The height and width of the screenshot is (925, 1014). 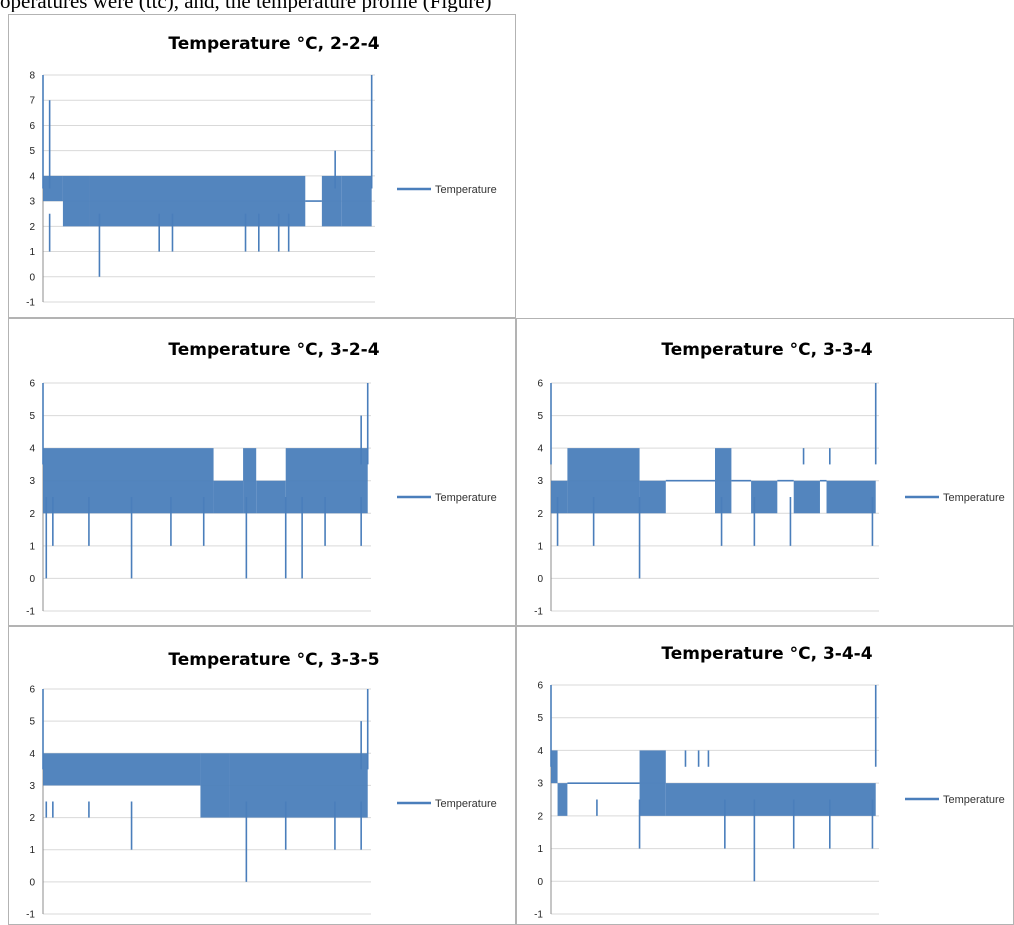 I want to click on chart-title: Temperature °C, 3-3-4, so click(x=766, y=350).